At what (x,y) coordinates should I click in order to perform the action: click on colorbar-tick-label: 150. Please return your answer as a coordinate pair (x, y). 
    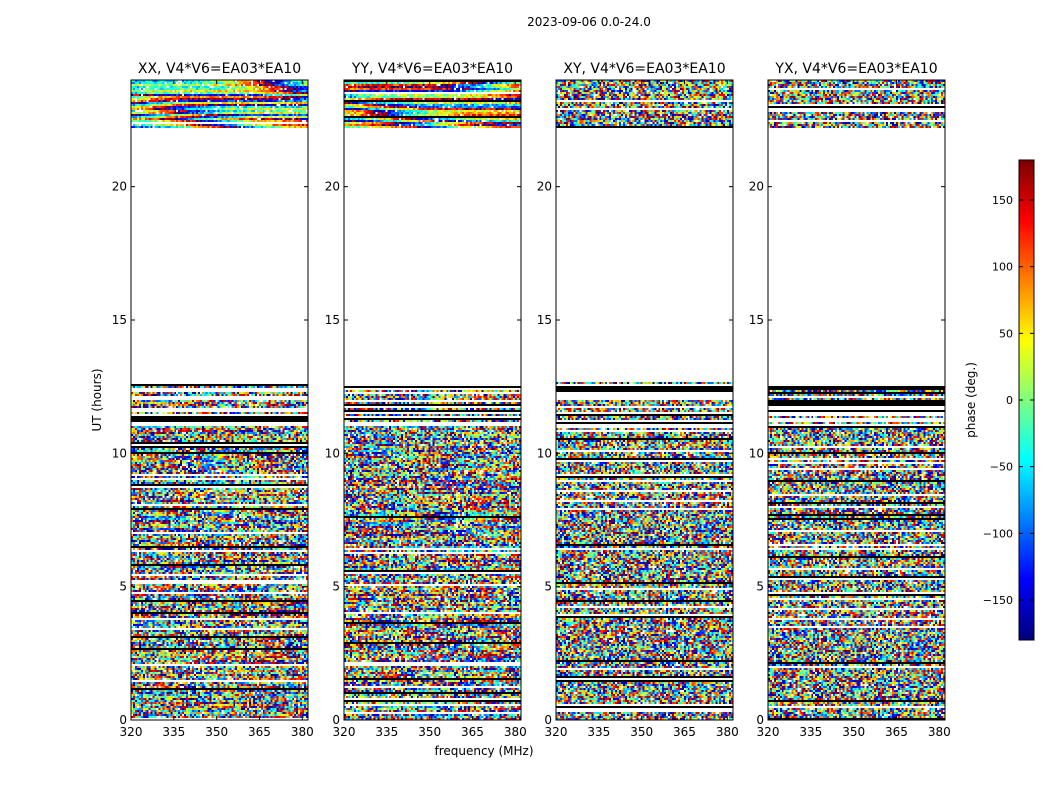
    Looking at the image, I should click on (1002, 200).